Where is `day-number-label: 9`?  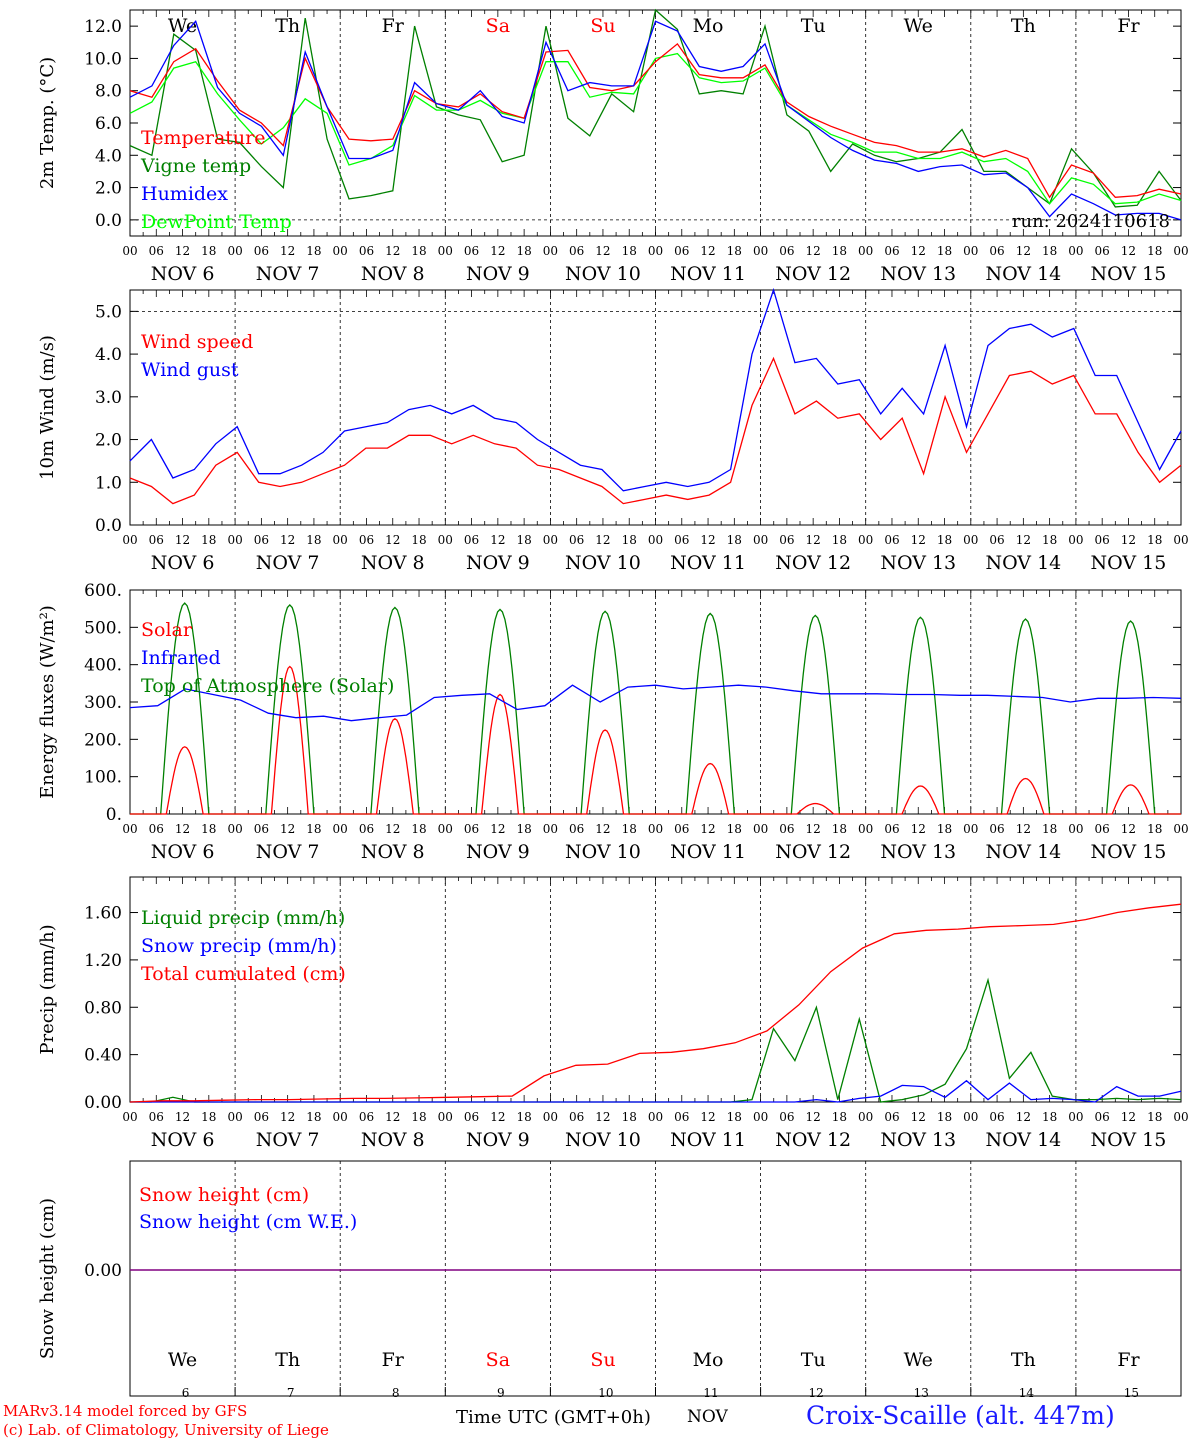
day-number-label: 9 is located at coordinates (501, 1393).